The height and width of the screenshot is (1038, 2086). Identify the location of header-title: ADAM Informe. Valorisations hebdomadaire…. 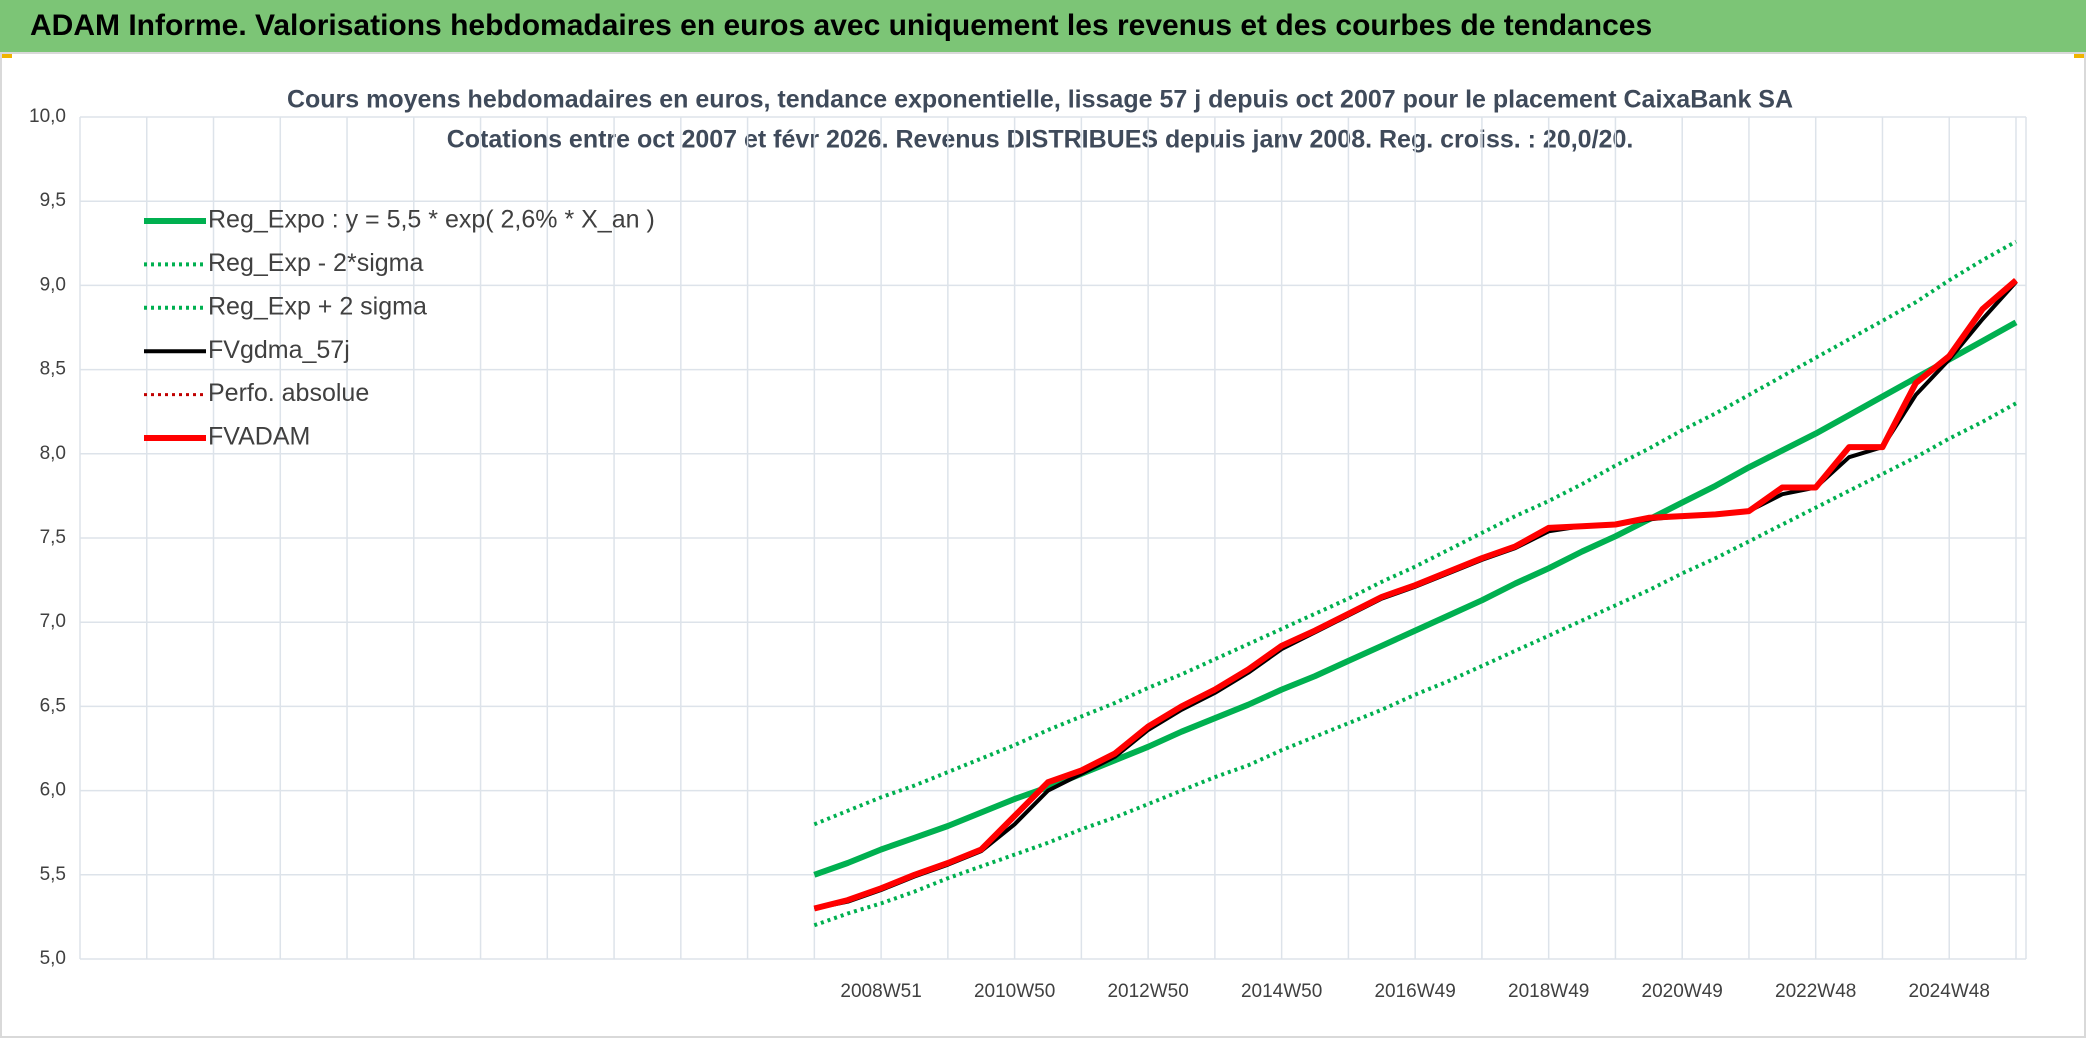
(1043, 26).